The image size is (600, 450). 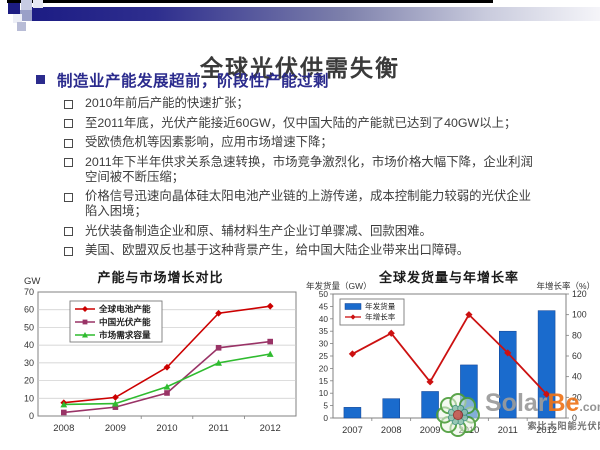 What do you see at coordinates (125, 321) in the screenshot?
I see `svg-text: 中国光伏产能` at bounding box center [125, 321].